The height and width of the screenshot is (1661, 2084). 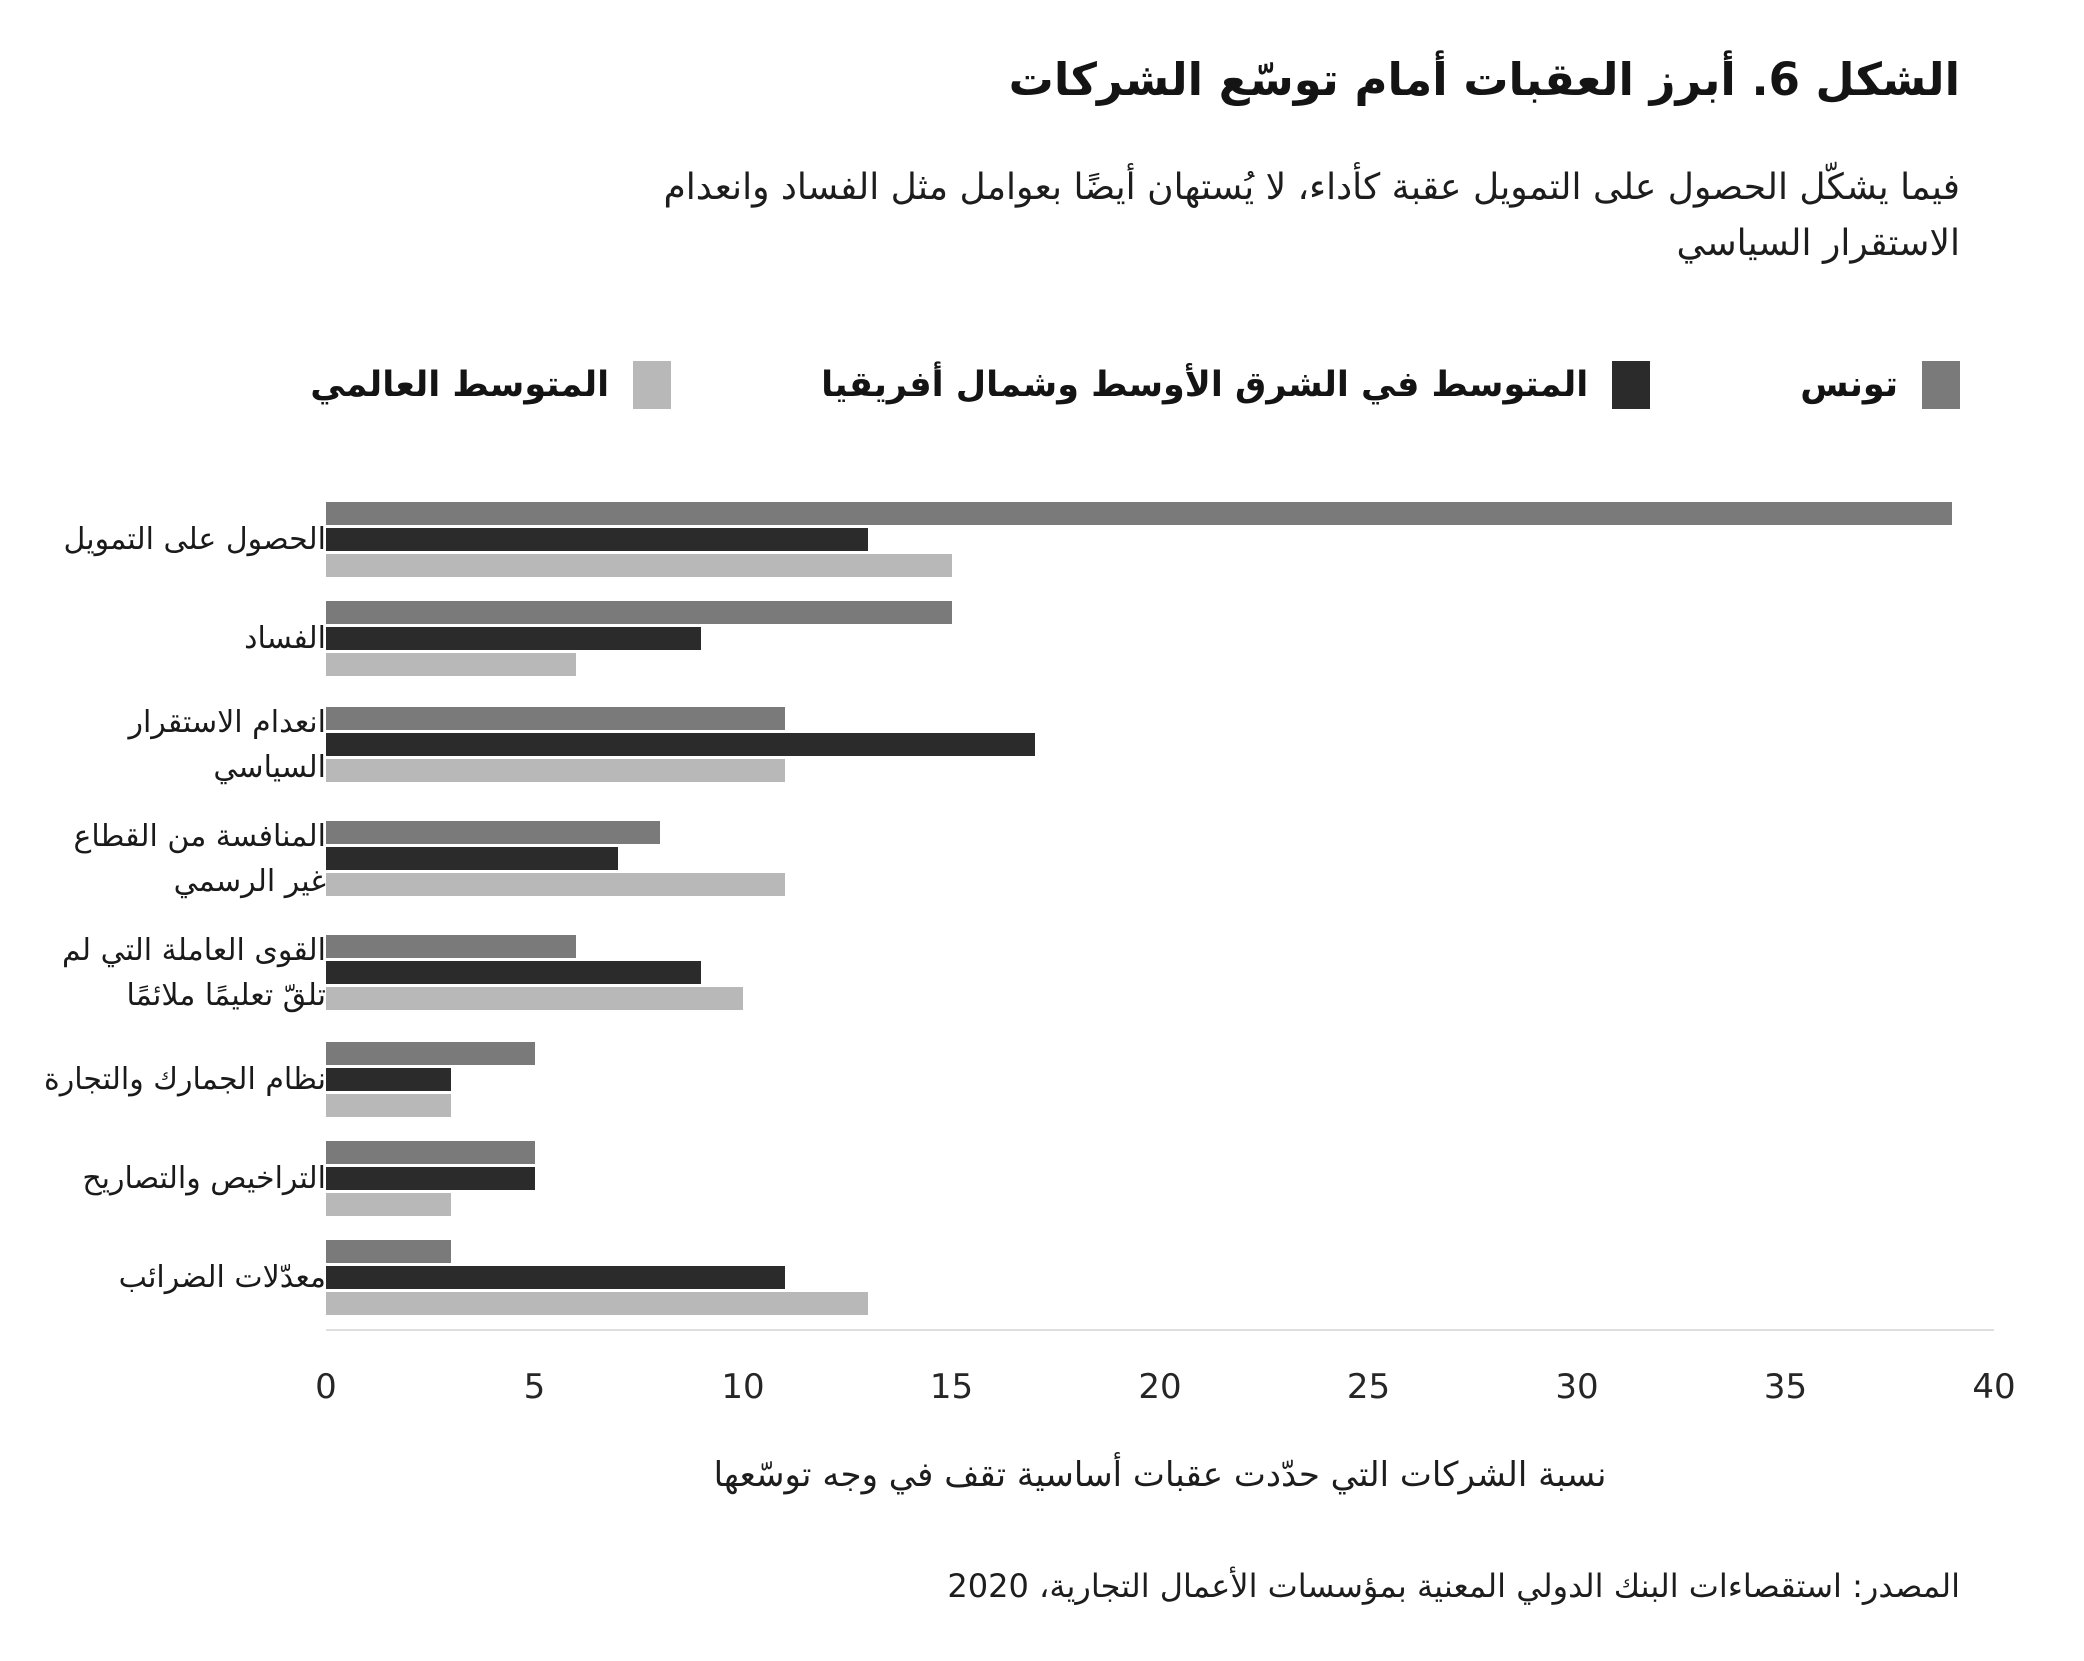 What do you see at coordinates (204, 1178) in the screenshot?
I see `category-label: التراخيص والتصاريح` at bounding box center [204, 1178].